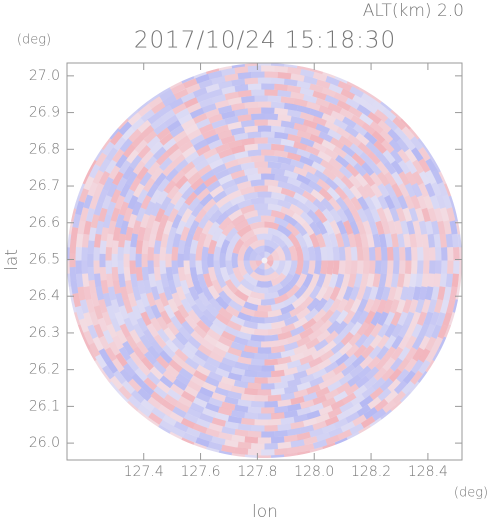  Describe the element at coordinates (413, 11) in the screenshot. I see `altitude-label: ALT(km) 2.0` at that location.